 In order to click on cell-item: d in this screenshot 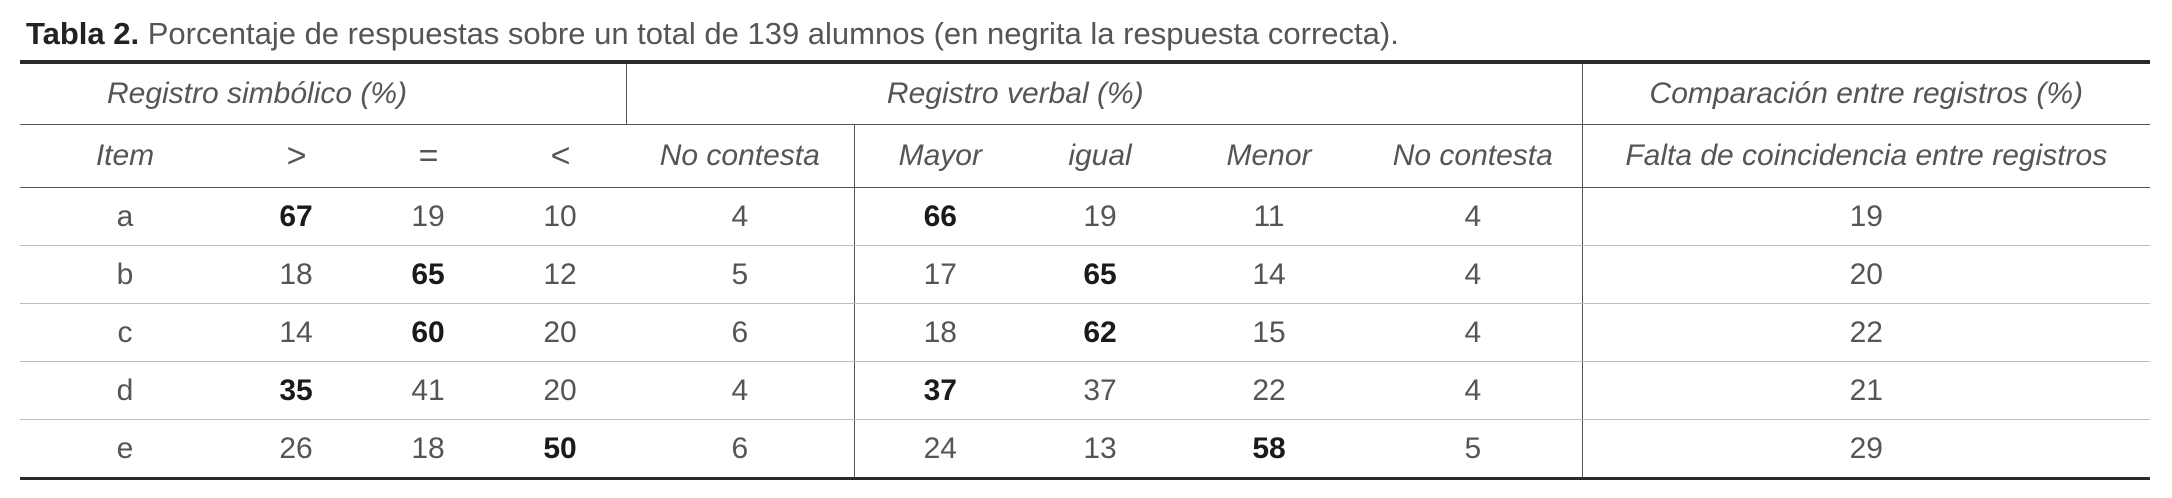, I will do `click(125, 390)`.